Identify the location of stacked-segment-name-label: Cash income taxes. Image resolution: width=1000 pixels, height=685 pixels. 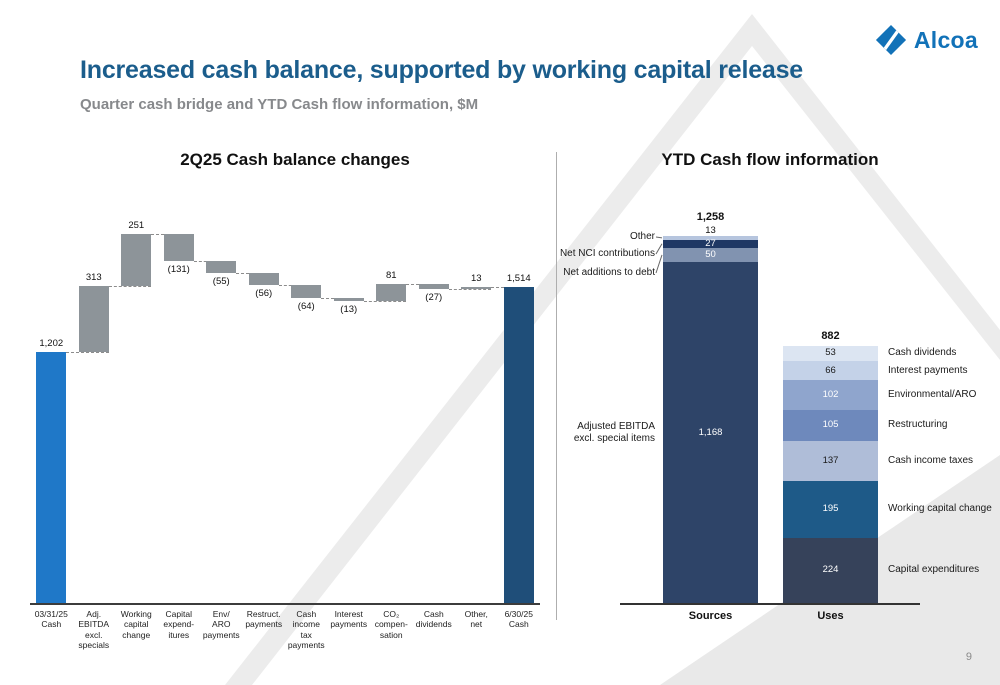
(931, 460).